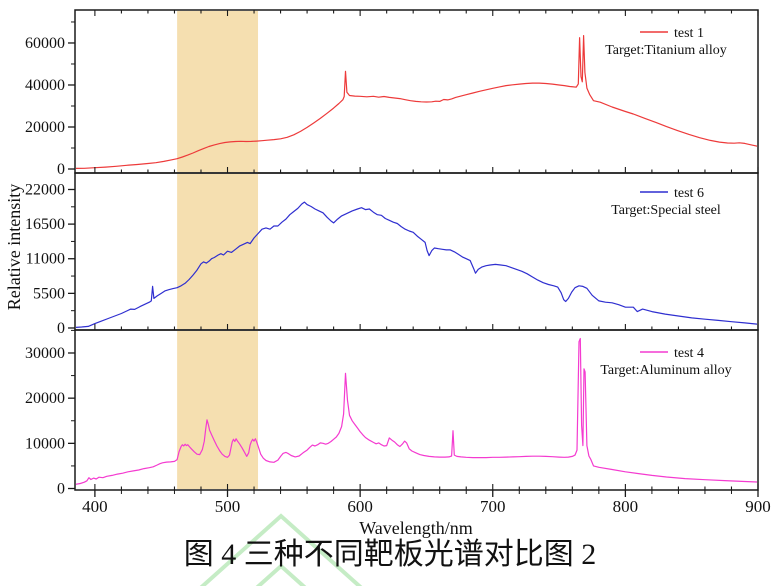  What do you see at coordinates (689, 353) in the screenshot?
I see `legend-name-test-4: test 4` at bounding box center [689, 353].